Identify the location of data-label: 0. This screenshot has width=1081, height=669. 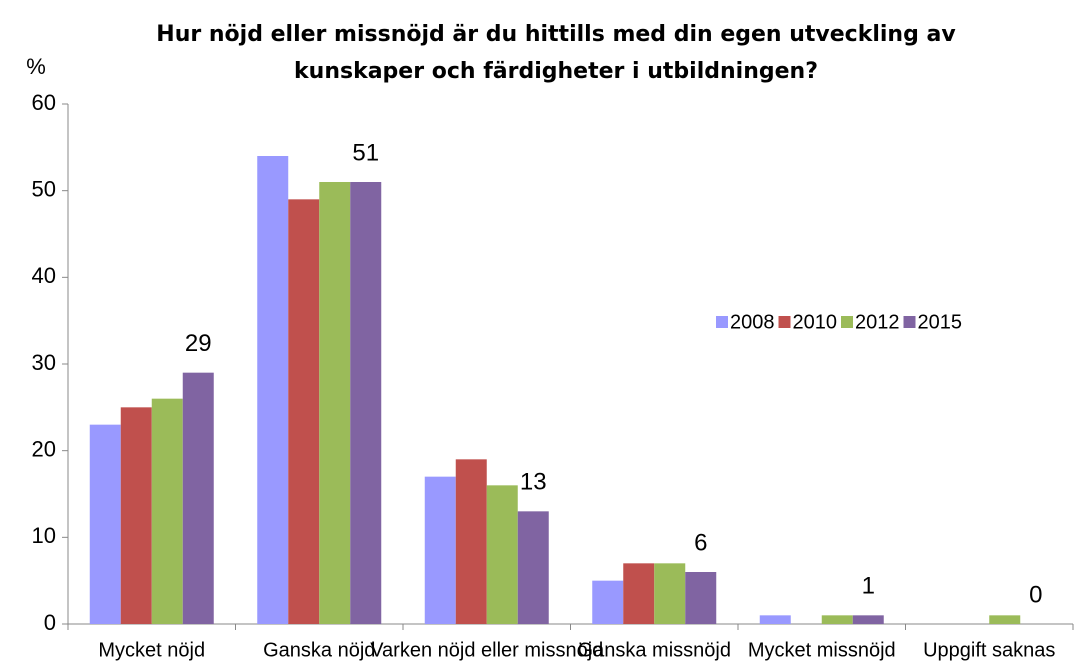
(1035, 594).